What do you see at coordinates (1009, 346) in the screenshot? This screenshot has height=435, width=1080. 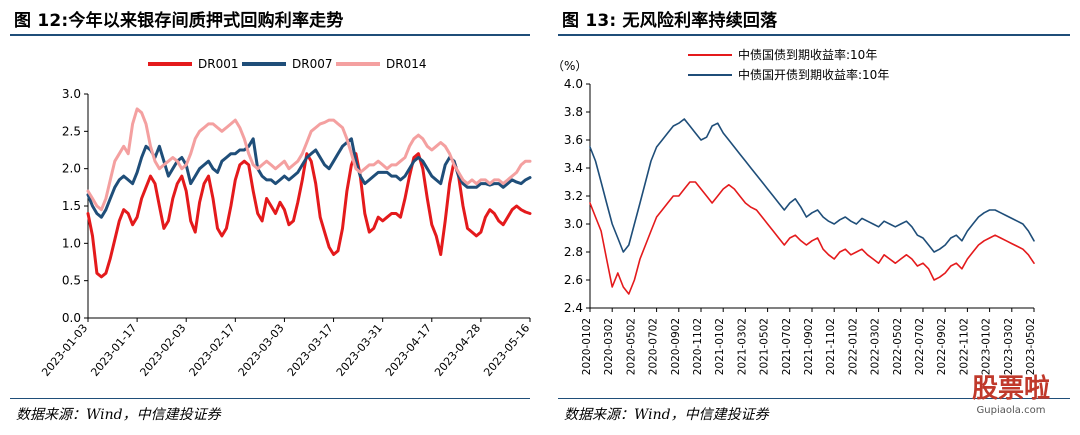 I see `x-tick-label: 2023-0302` at bounding box center [1009, 346].